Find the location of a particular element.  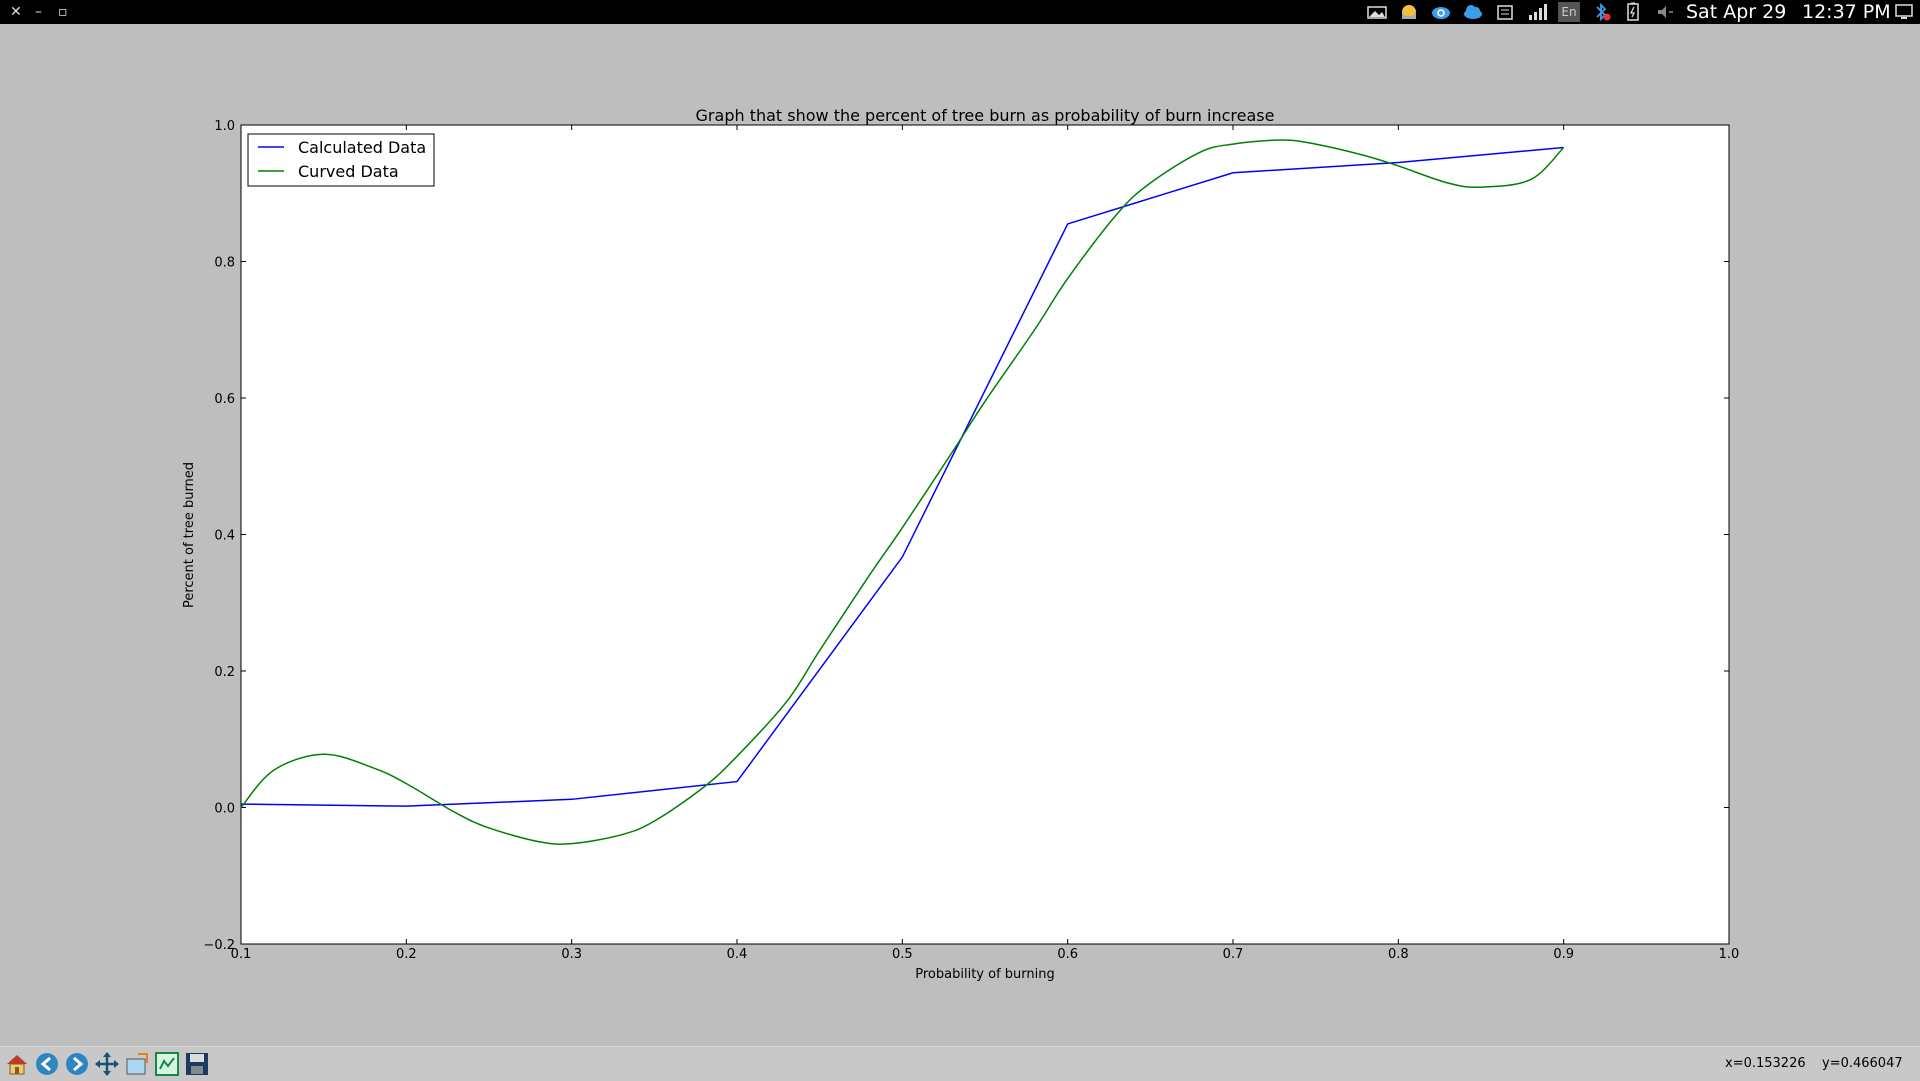

x-tick-label: 0.9 is located at coordinates (1563, 954).